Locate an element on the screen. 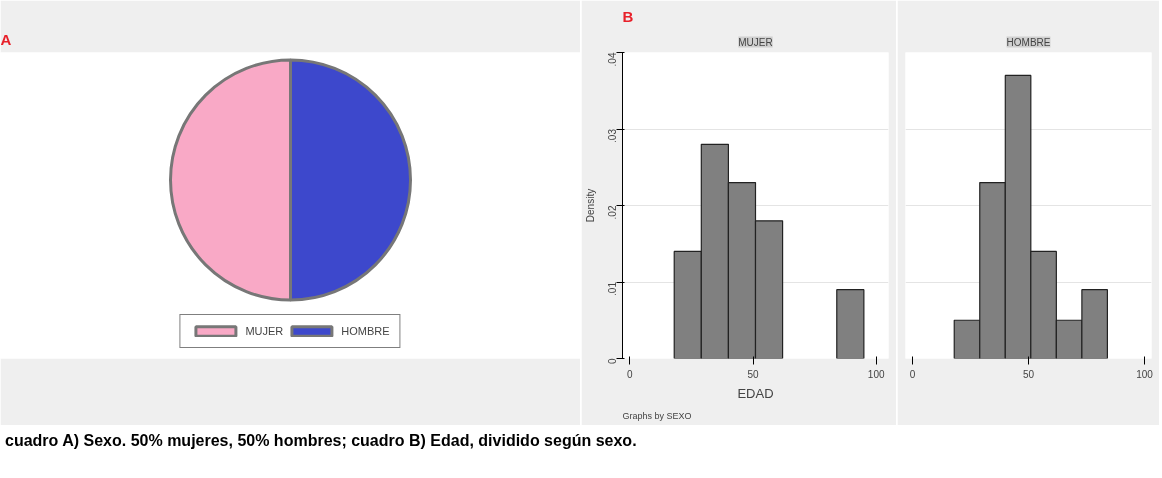 The width and height of the screenshot is (1162, 478). text: B is located at coordinates (628, 16).